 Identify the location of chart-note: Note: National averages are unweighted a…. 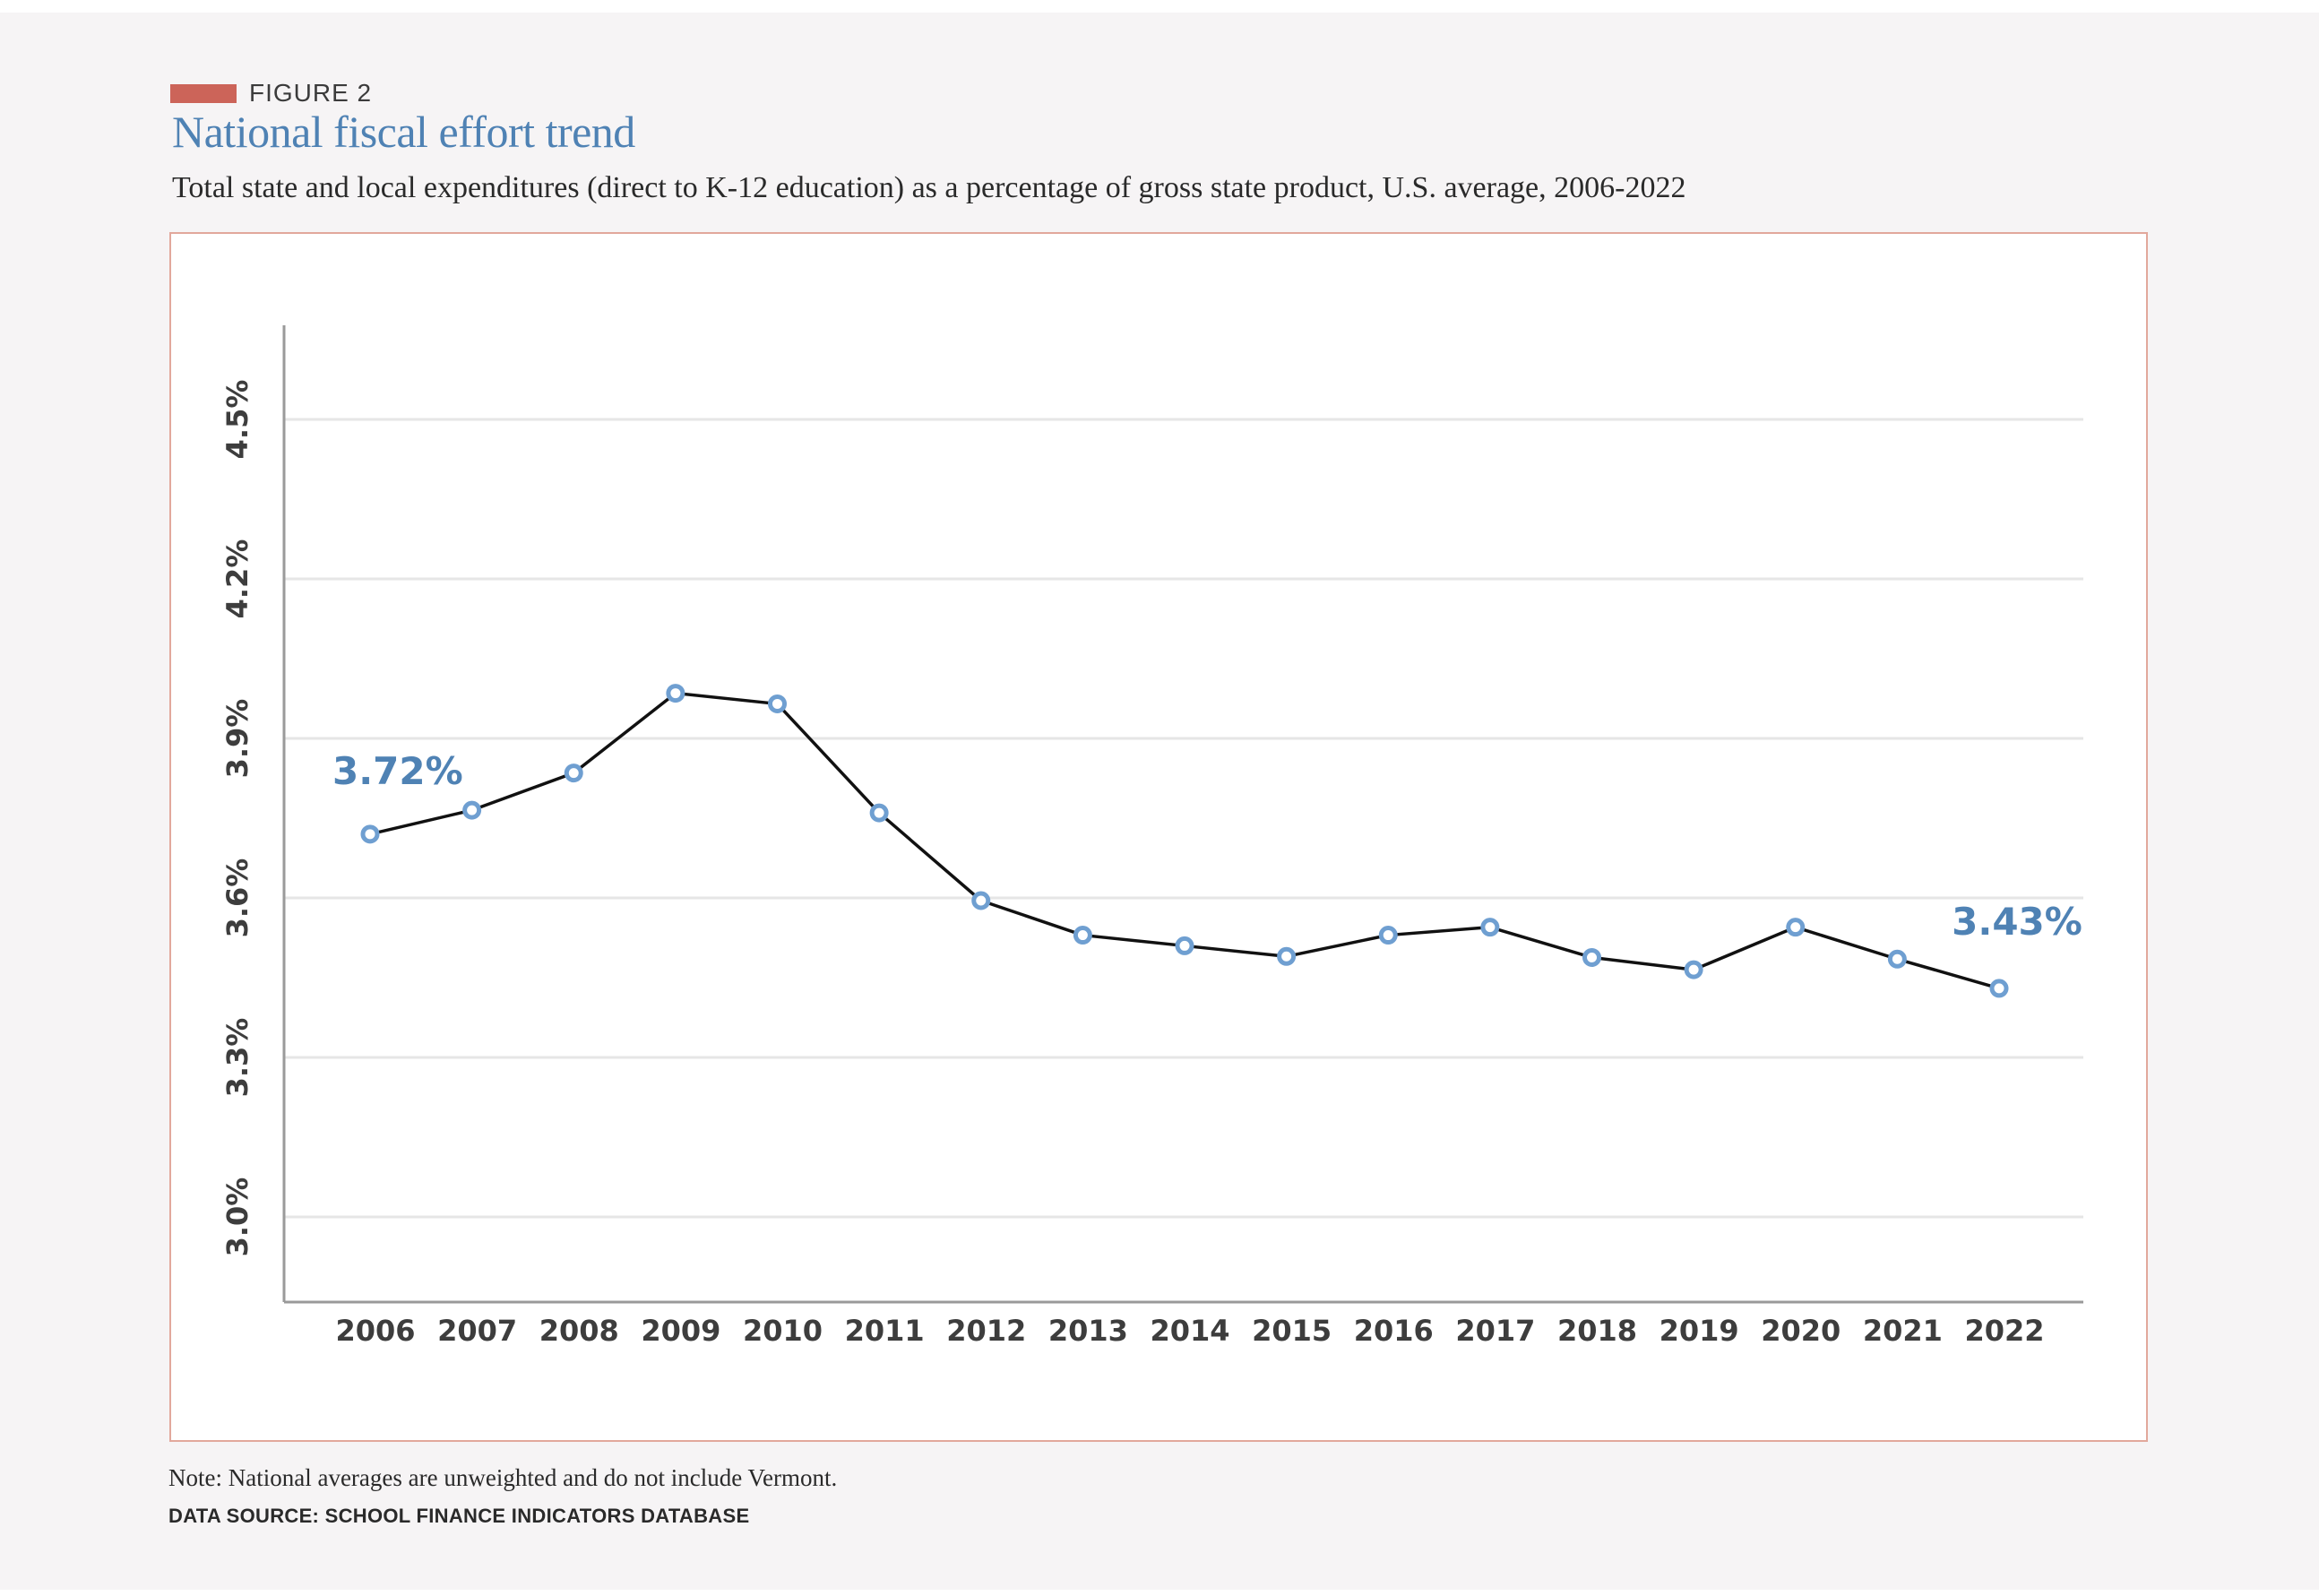
(503, 1477).